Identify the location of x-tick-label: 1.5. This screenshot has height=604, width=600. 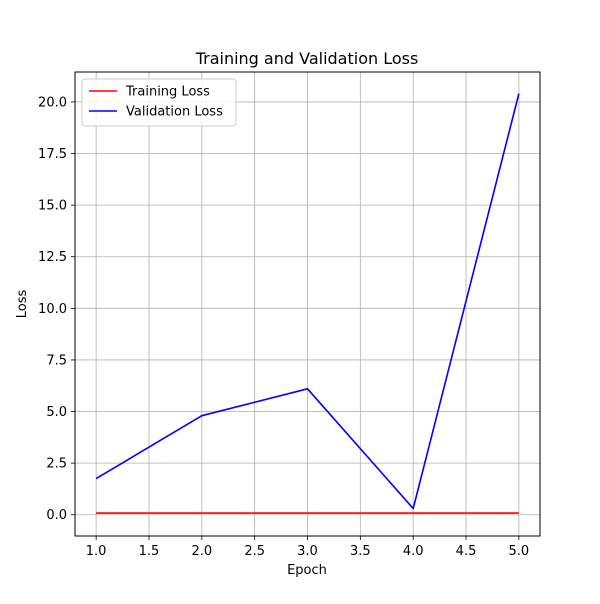
(149, 551).